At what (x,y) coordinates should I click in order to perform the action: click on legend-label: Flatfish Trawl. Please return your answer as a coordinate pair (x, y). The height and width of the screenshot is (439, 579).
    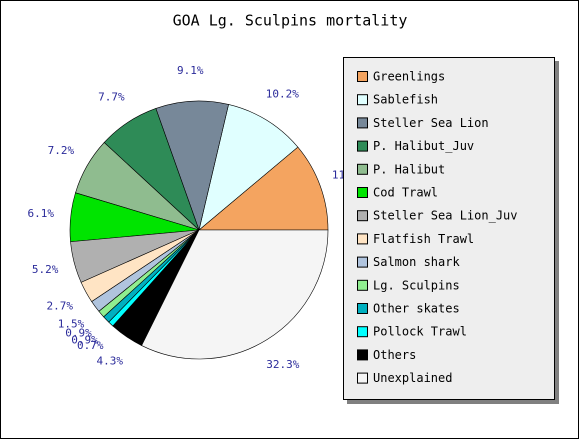
    Looking at the image, I should click on (423, 239).